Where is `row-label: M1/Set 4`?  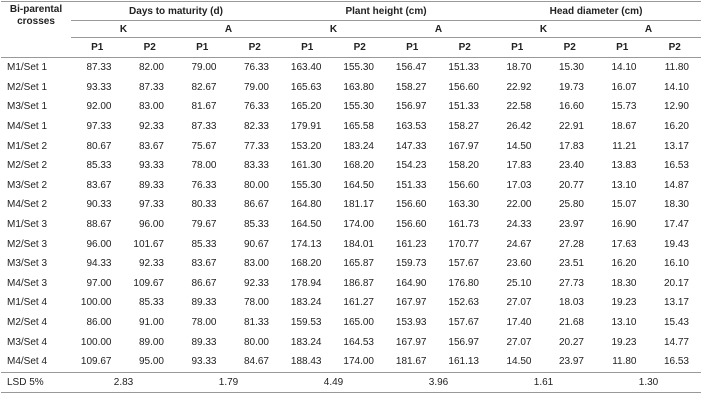 row-label: M1/Set 4 is located at coordinates (27, 303).